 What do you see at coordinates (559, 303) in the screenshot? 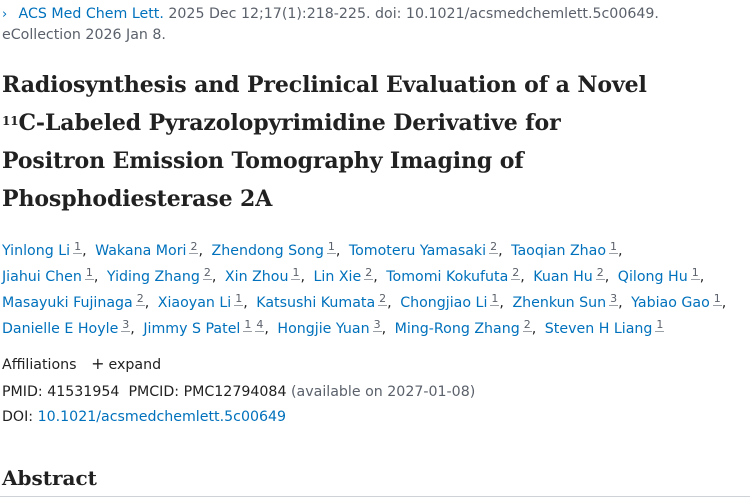
I see `author-link: Zhenkun Sun` at bounding box center [559, 303].